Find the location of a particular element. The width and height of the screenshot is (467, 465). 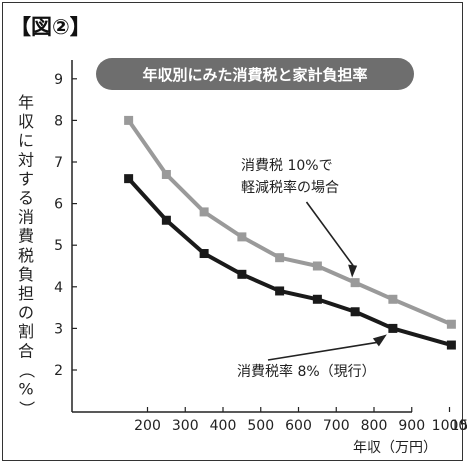

x-tick-label: 700 is located at coordinates (336, 426).